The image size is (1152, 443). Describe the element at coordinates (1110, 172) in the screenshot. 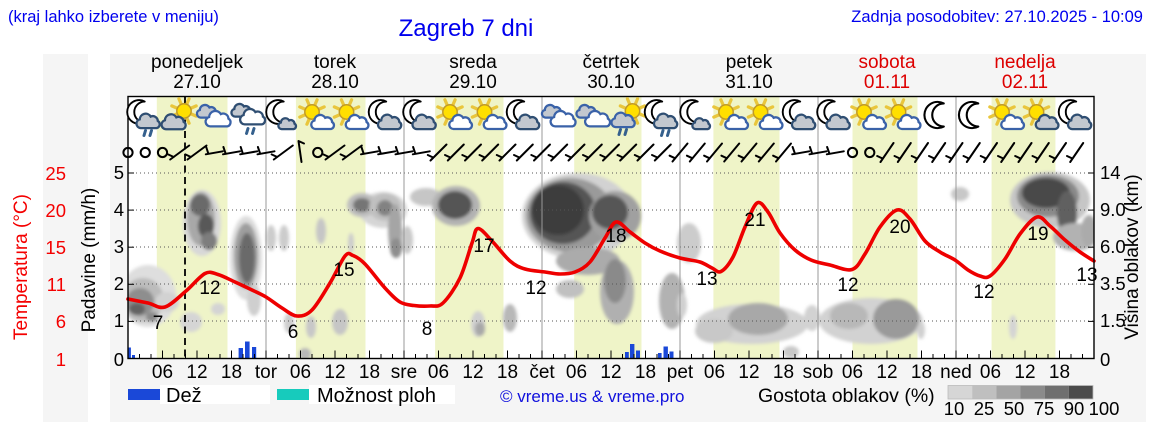

I see `svg-text: 14` at that location.